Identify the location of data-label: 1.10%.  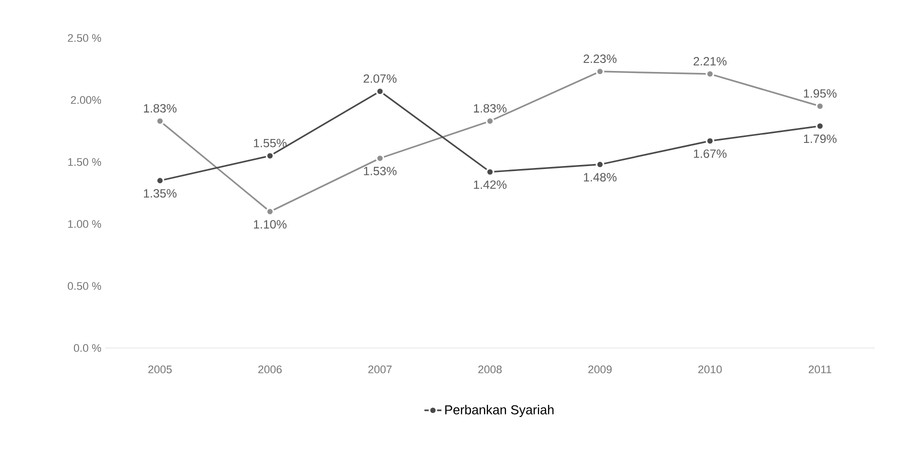
(270, 224).